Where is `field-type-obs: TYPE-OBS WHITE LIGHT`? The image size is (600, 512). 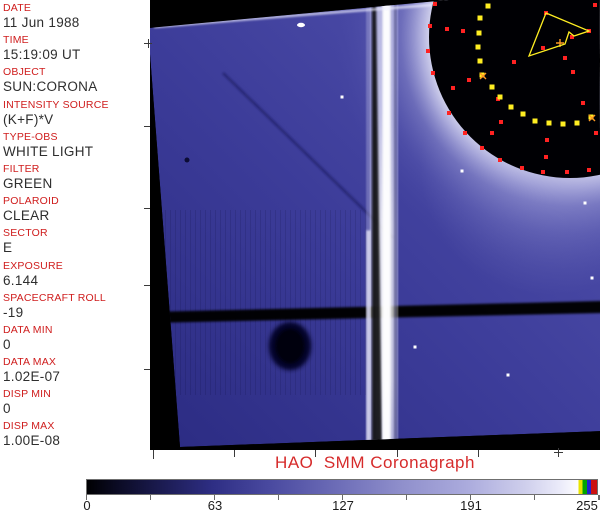
field-type-obs: TYPE-OBS WHITE LIGHT is located at coordinates (76, 147).